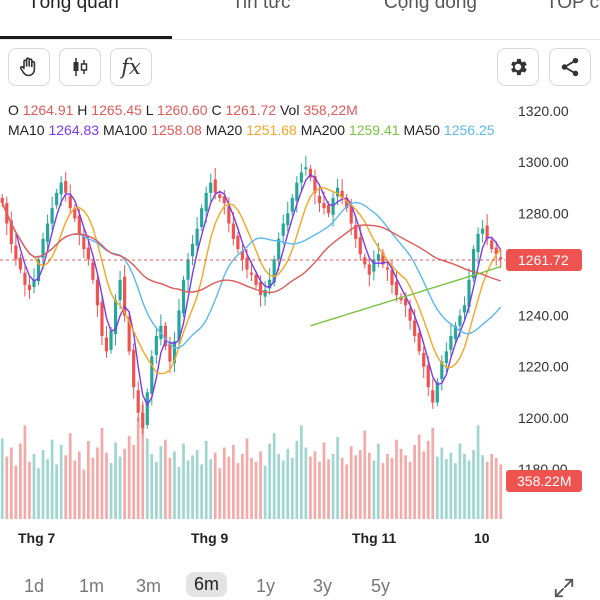 This screenshot has height=600, width=600. What do you see at coordinates (543, 367) in the screenshot?
I see `y-tick-label: 1220.00` at bounding box center [543, 367].